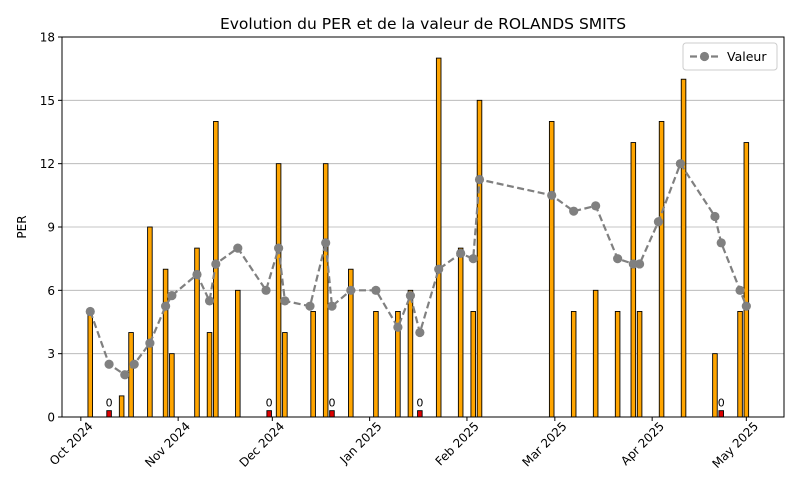  I want to click on y-tick-label: 6, so click(51, 291).